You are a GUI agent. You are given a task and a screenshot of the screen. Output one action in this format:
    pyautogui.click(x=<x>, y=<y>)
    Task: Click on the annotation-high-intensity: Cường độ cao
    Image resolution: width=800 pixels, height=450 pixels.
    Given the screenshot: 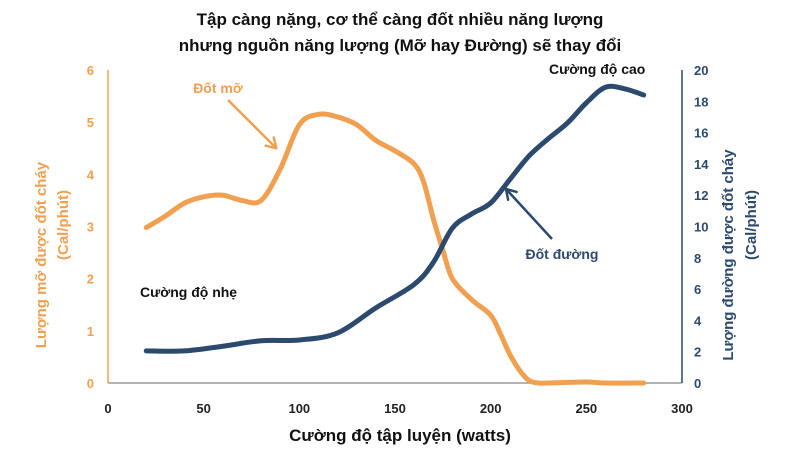 What is the action you would take?
    pyautogui.click(x=597, y=69)
    